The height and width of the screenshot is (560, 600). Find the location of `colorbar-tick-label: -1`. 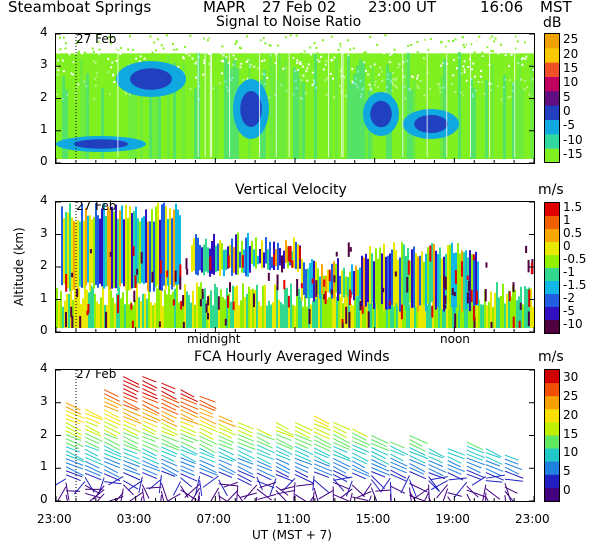

colorbar-tick-label: -1 is located at coordinates (569, 271).